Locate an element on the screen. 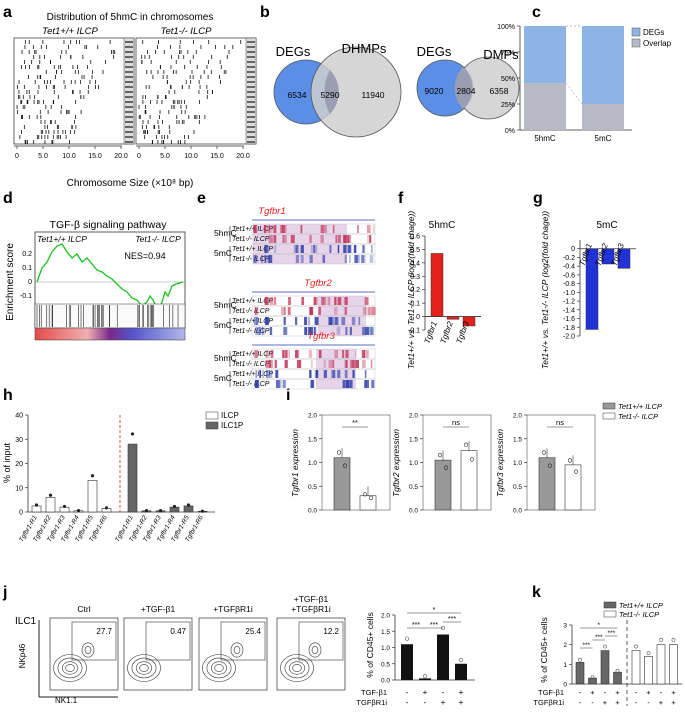 The image size is (685, 714). e-gene-name: Tgfbr3 is located at coordinates (321, 336).